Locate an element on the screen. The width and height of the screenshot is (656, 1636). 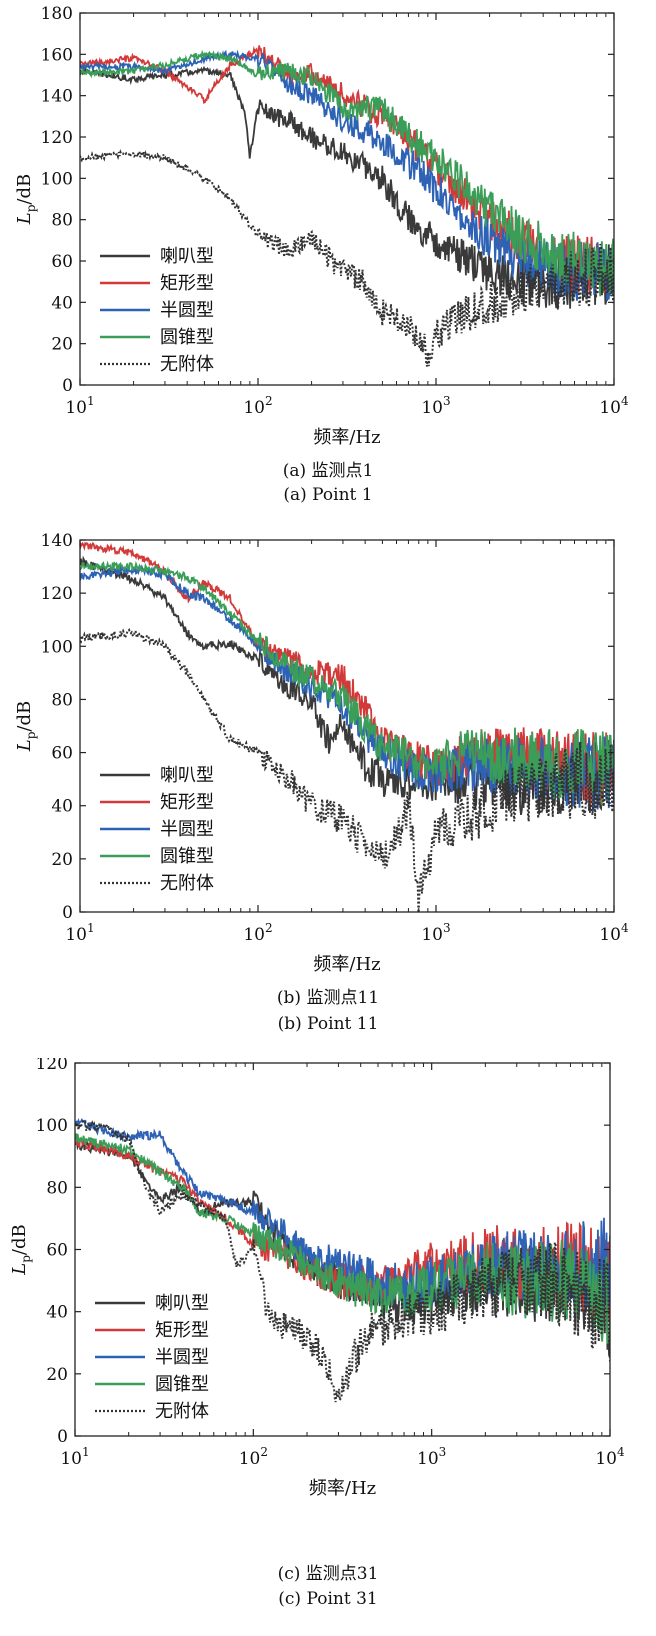
plot-area is located at coordinates (342, 1260).